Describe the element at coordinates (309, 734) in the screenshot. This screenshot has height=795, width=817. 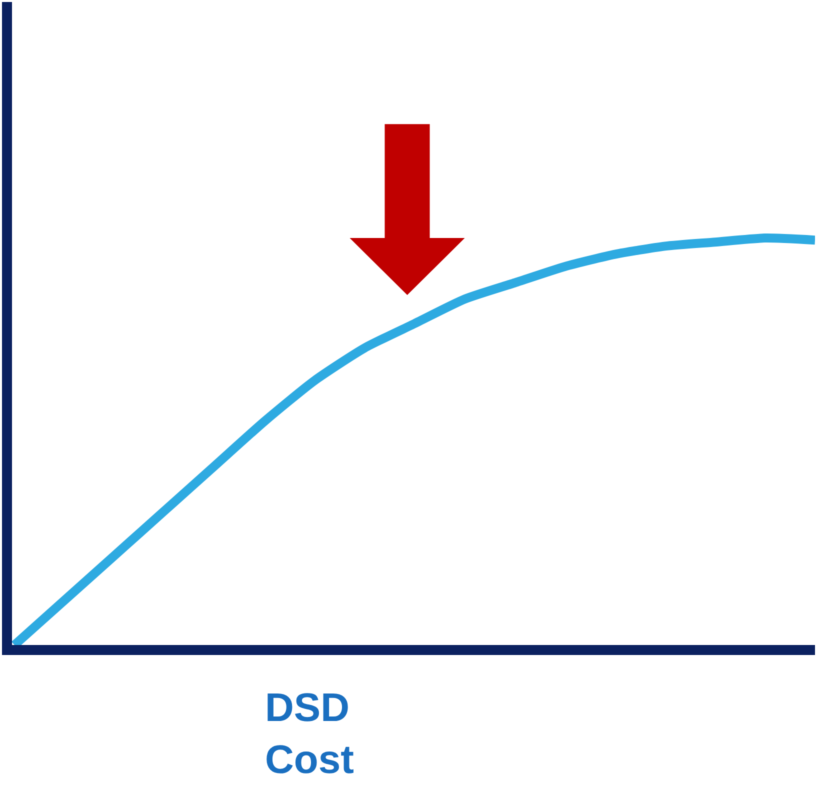
I see `x-axis-title: DSD Cost` at that location.